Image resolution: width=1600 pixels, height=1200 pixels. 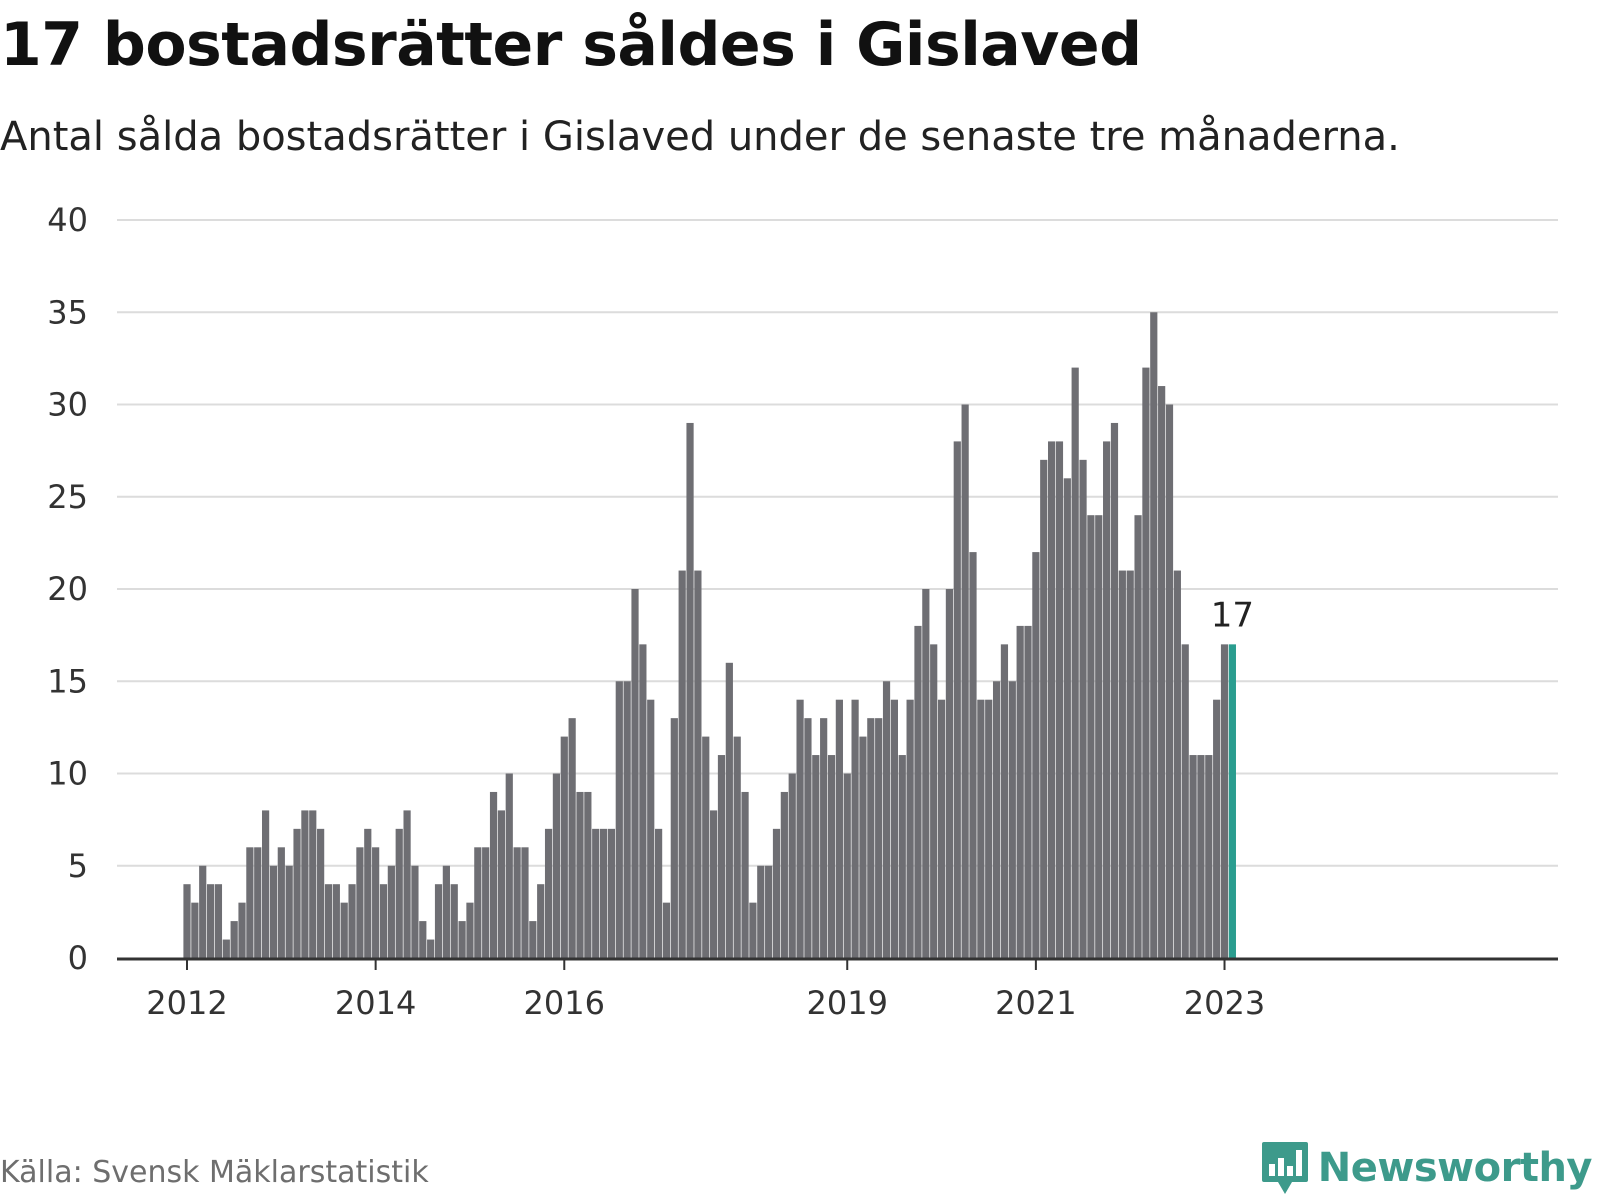 I want to click on y-tick-label: 30, so click(x=67, y=405).